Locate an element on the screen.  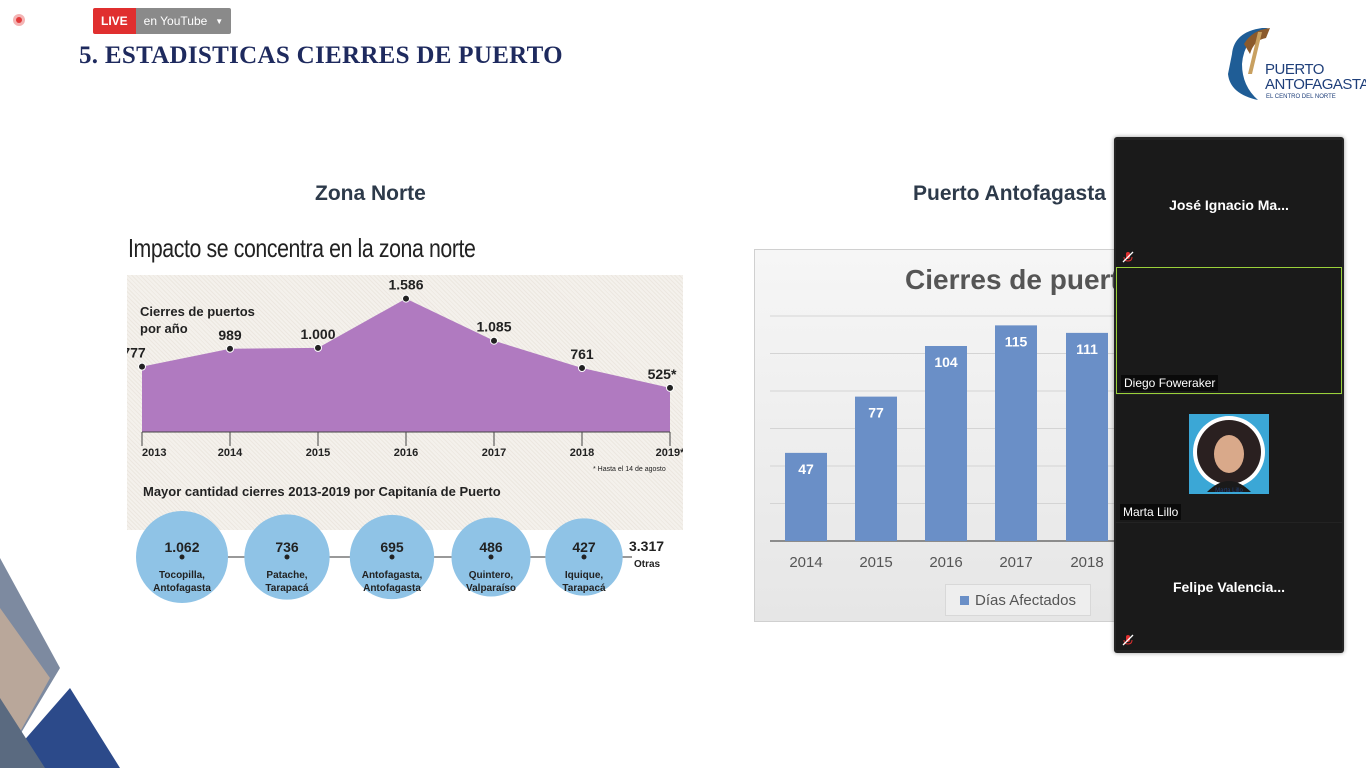
bubble-label-line1: Antofagasta, is located at coordinates (392, 575).